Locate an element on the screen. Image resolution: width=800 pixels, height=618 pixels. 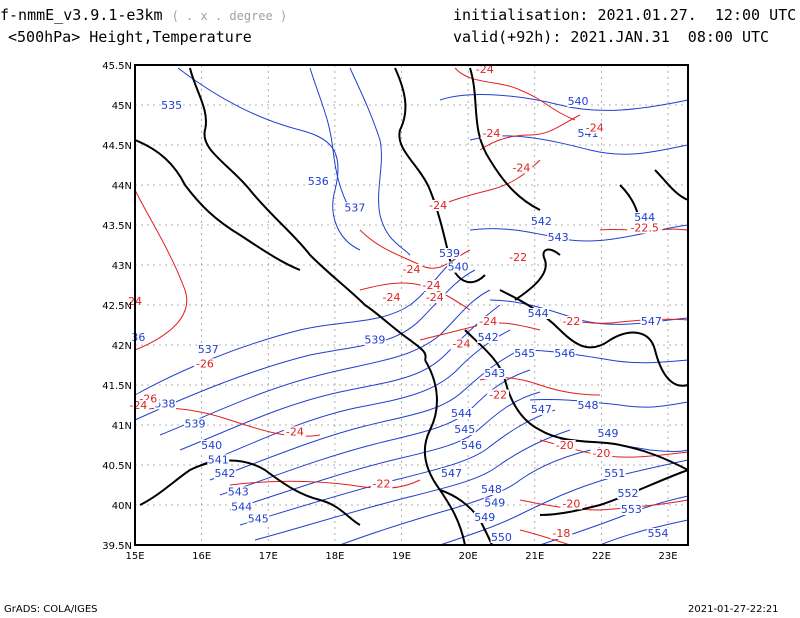
init-time: initialisation: 2021.01.27. 12:00 UTC is located at coordinates (625, 15).